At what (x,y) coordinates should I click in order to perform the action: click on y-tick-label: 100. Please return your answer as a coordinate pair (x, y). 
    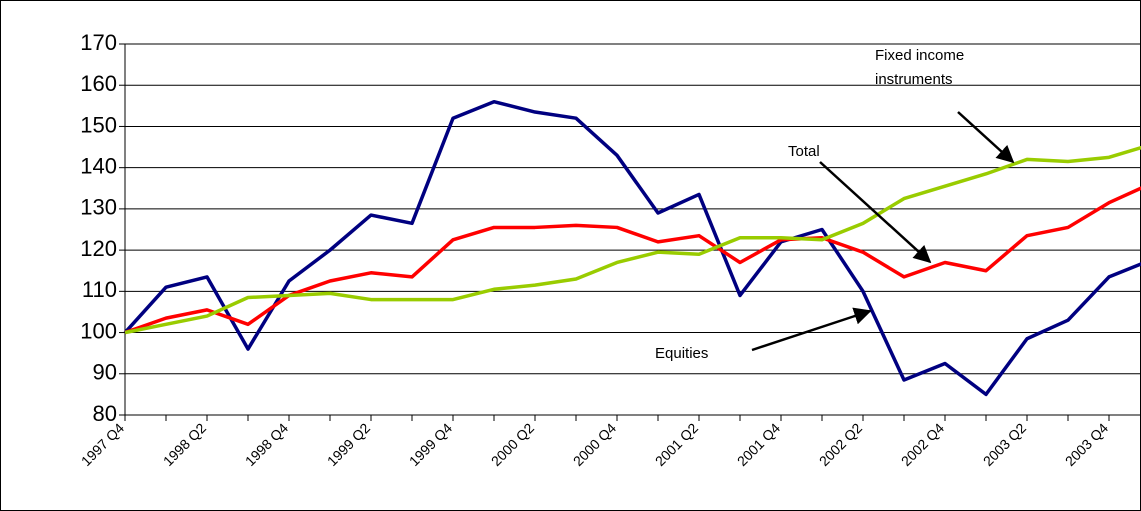
    Looking at the image, I should click on (98, 330).